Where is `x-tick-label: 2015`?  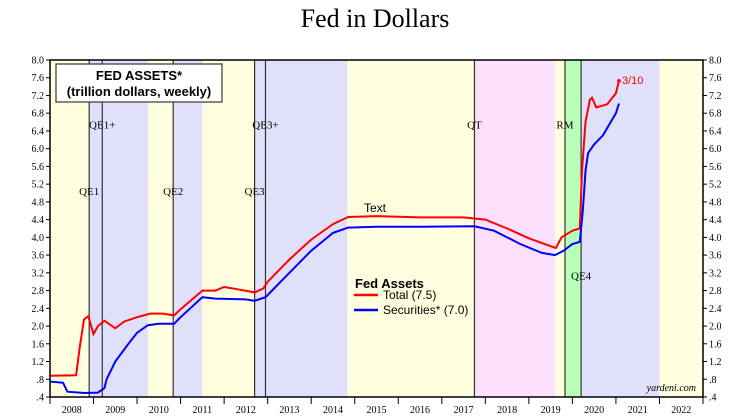 x-tick-label: 2015 is located at coordinates (377, 410).